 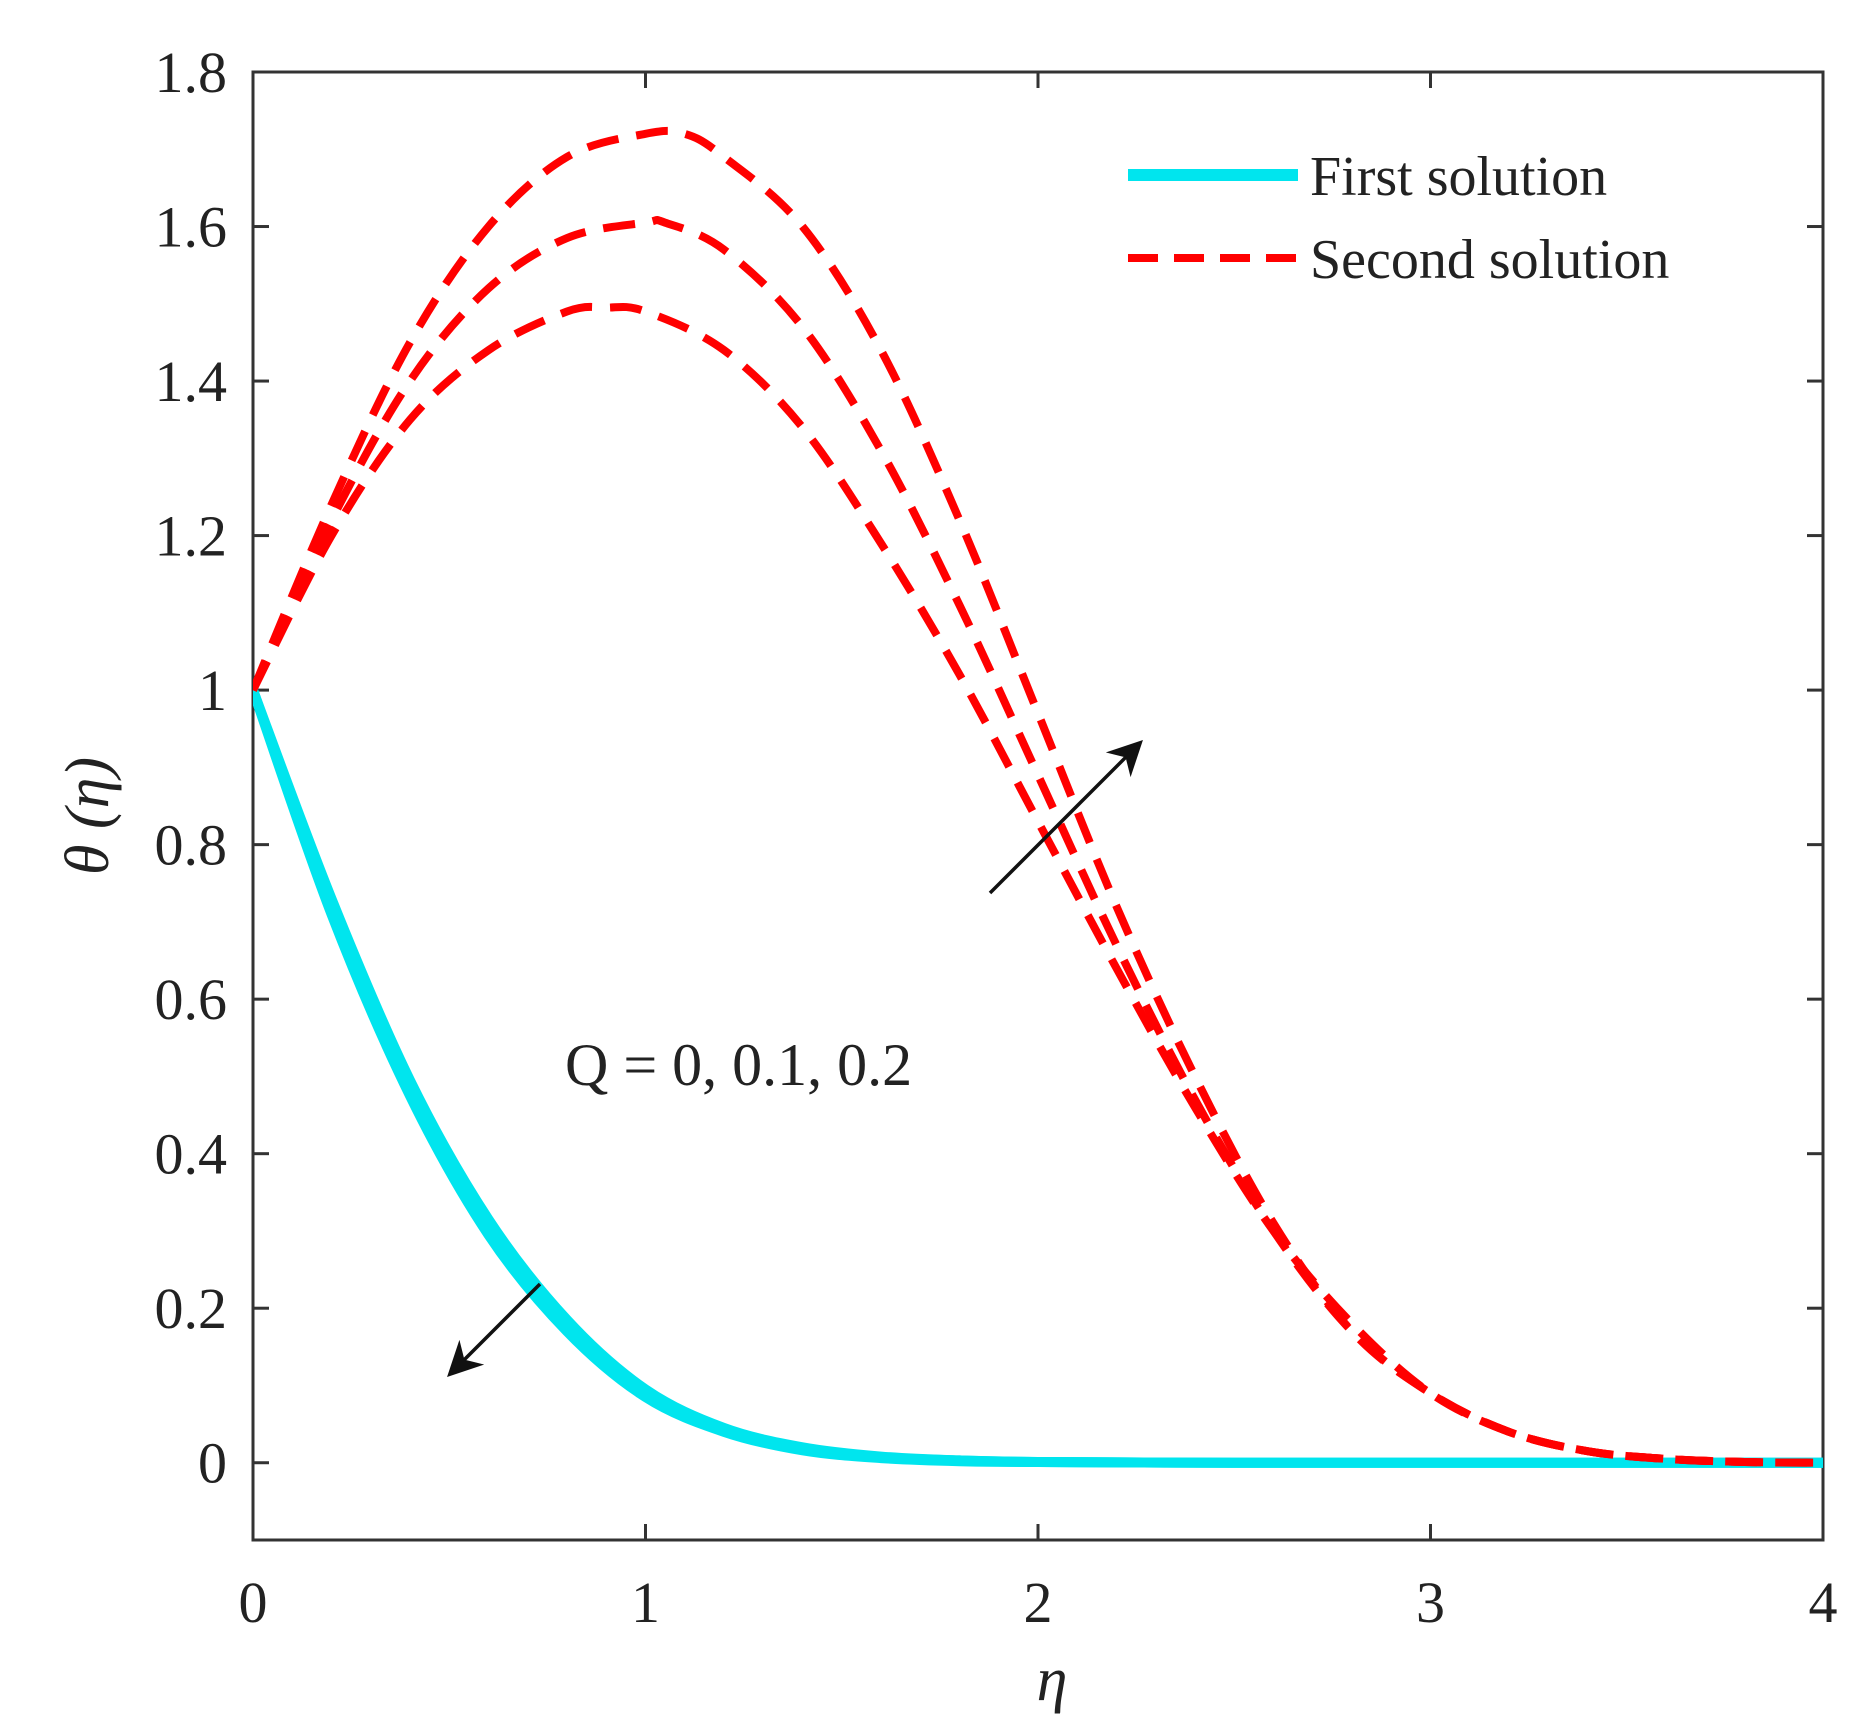 I want to click on y-tick-label: 1.6, so click(x=191, y=227).